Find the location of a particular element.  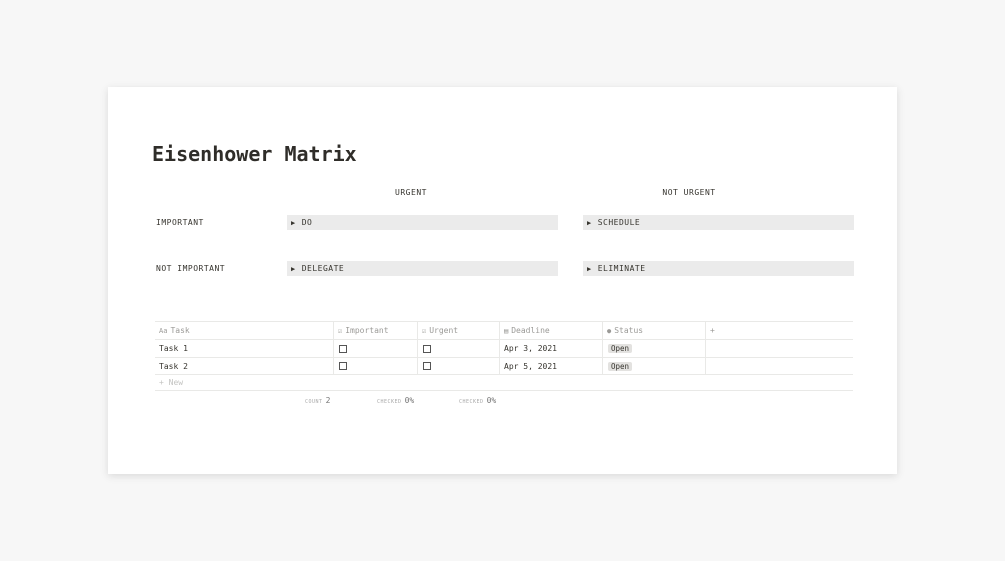

table-footer: COUNT 2 CHECKED 0% CHECKED 0% is located at coordinates (504, 400).